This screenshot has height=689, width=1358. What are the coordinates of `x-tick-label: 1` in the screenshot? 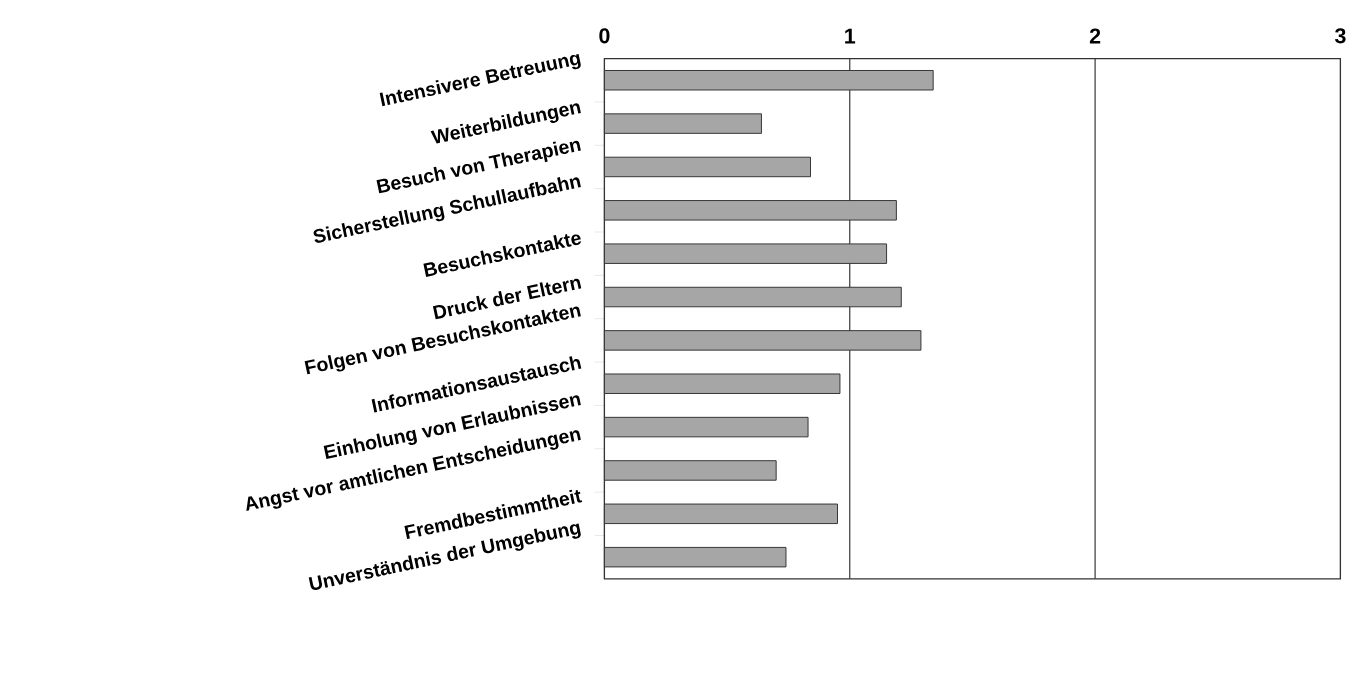 It's located at (850, 36).